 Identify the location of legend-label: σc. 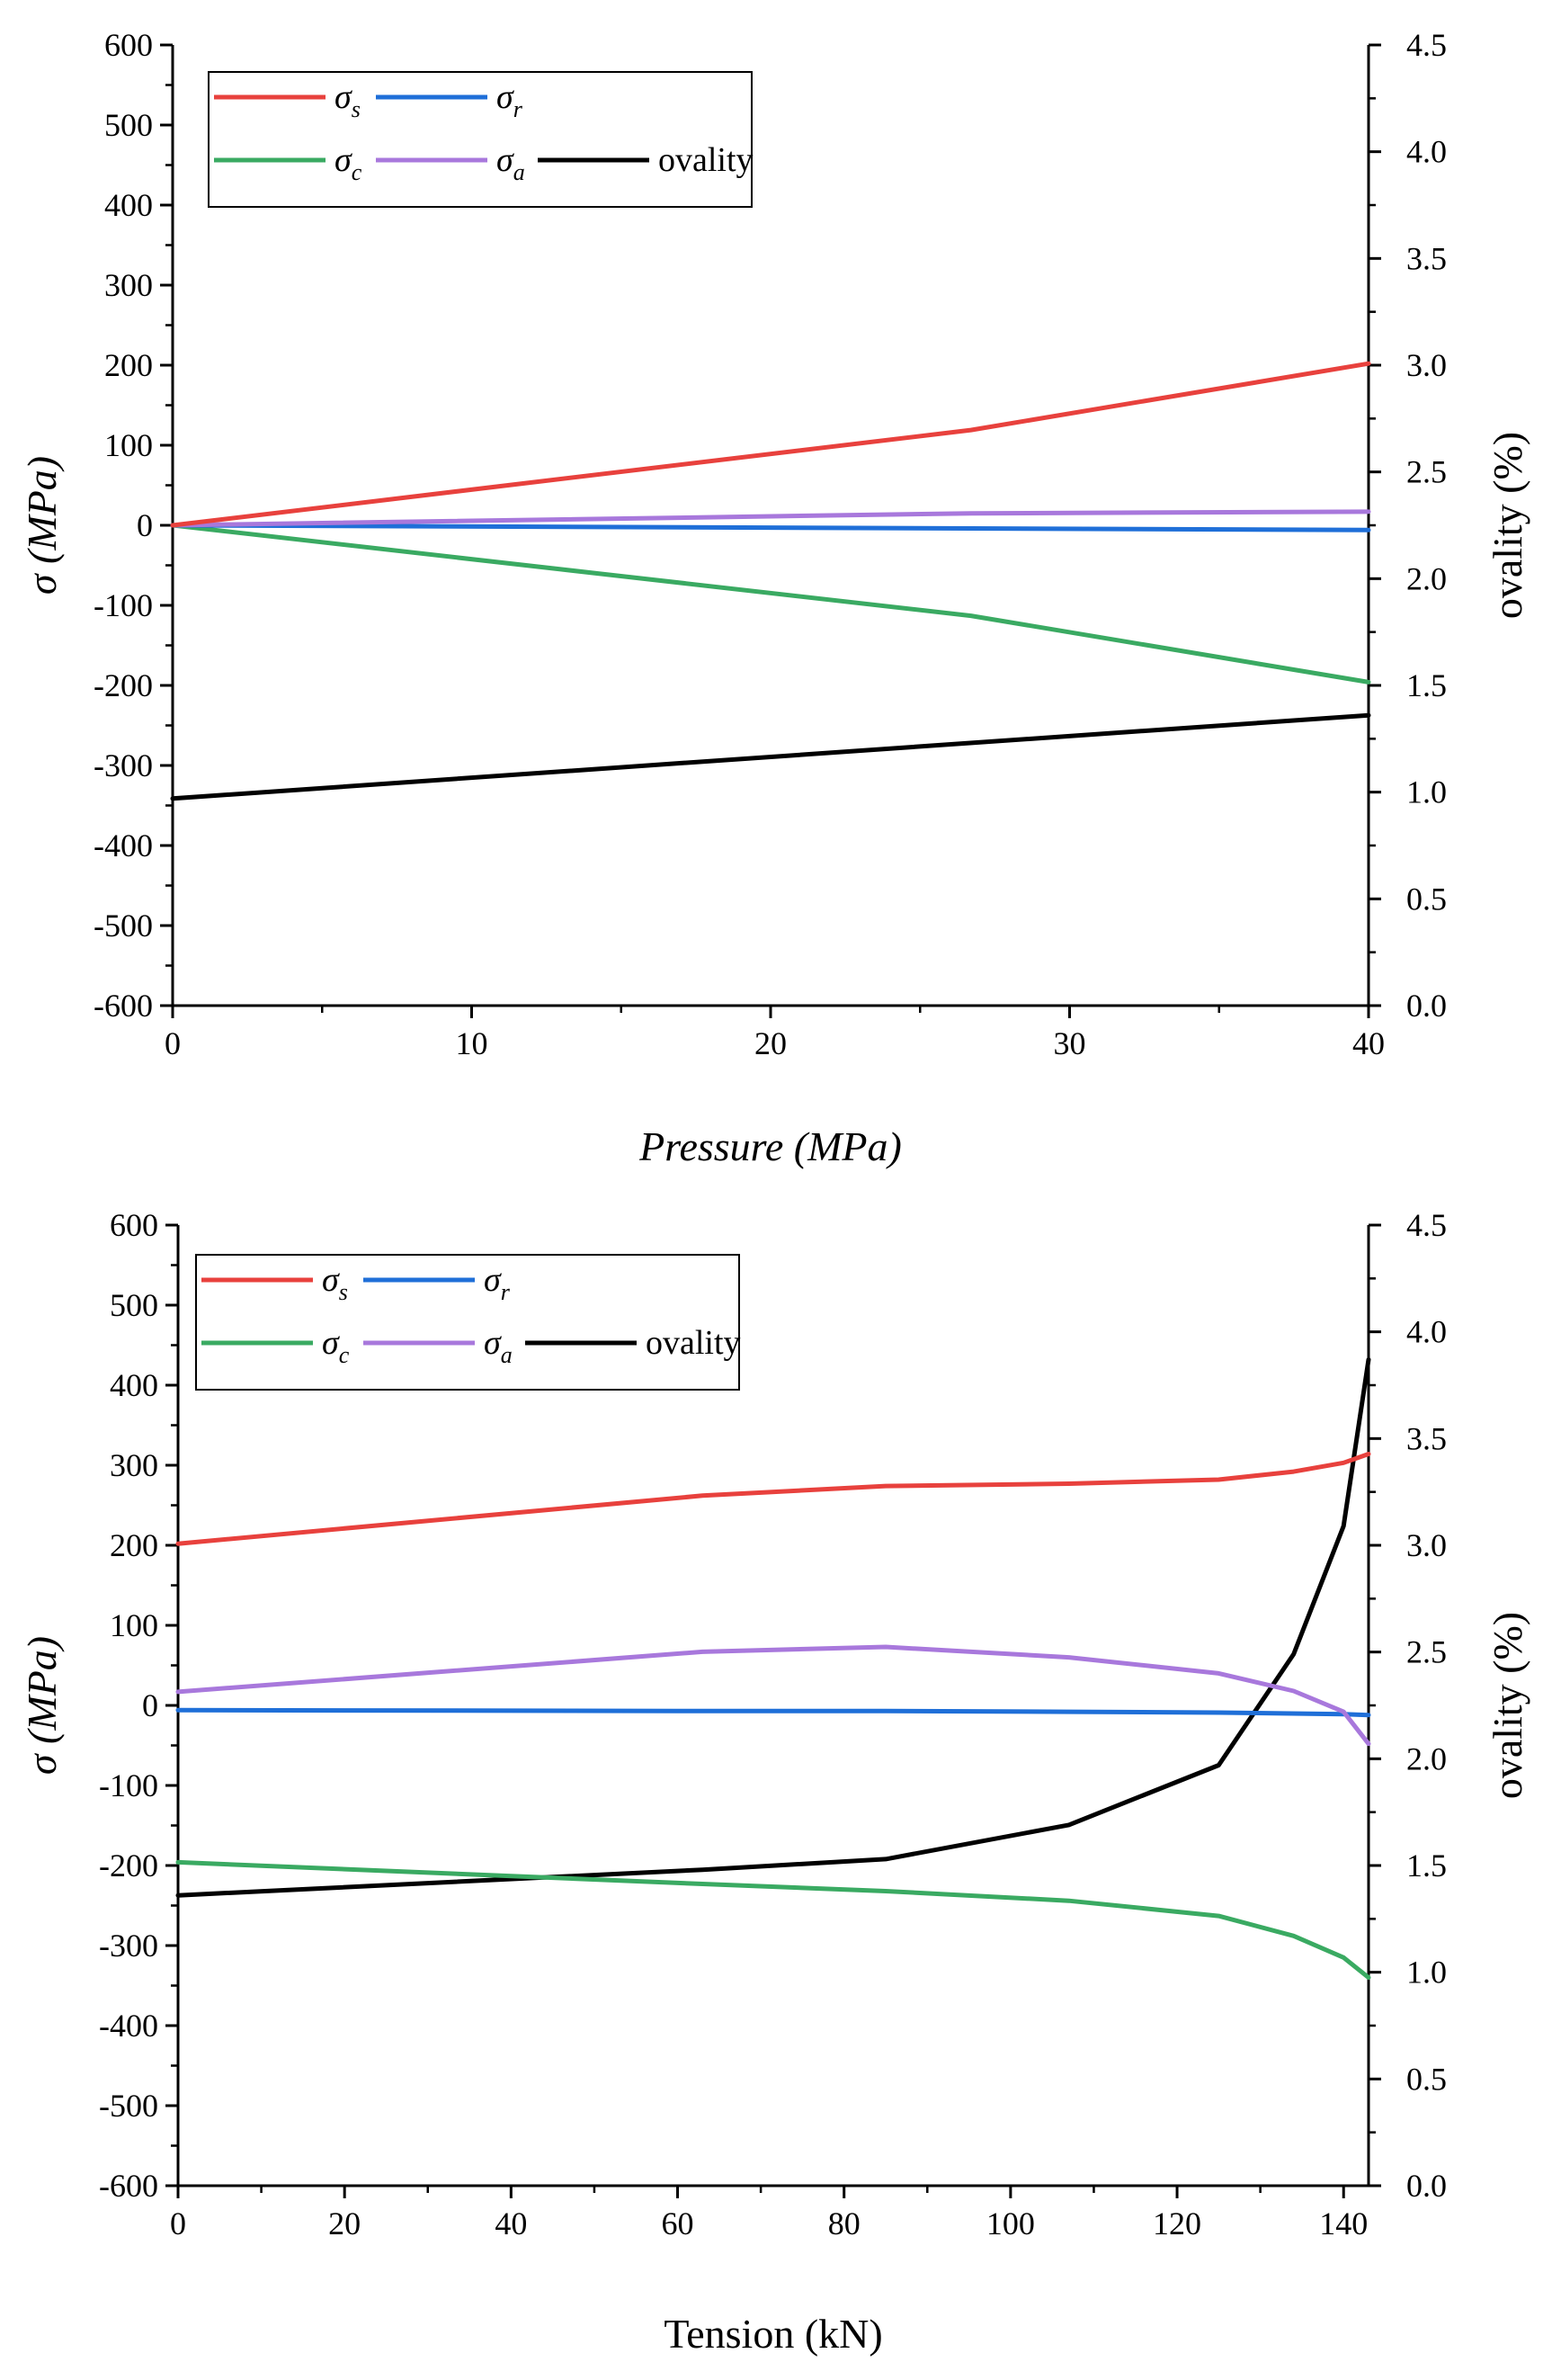
(348, 163).